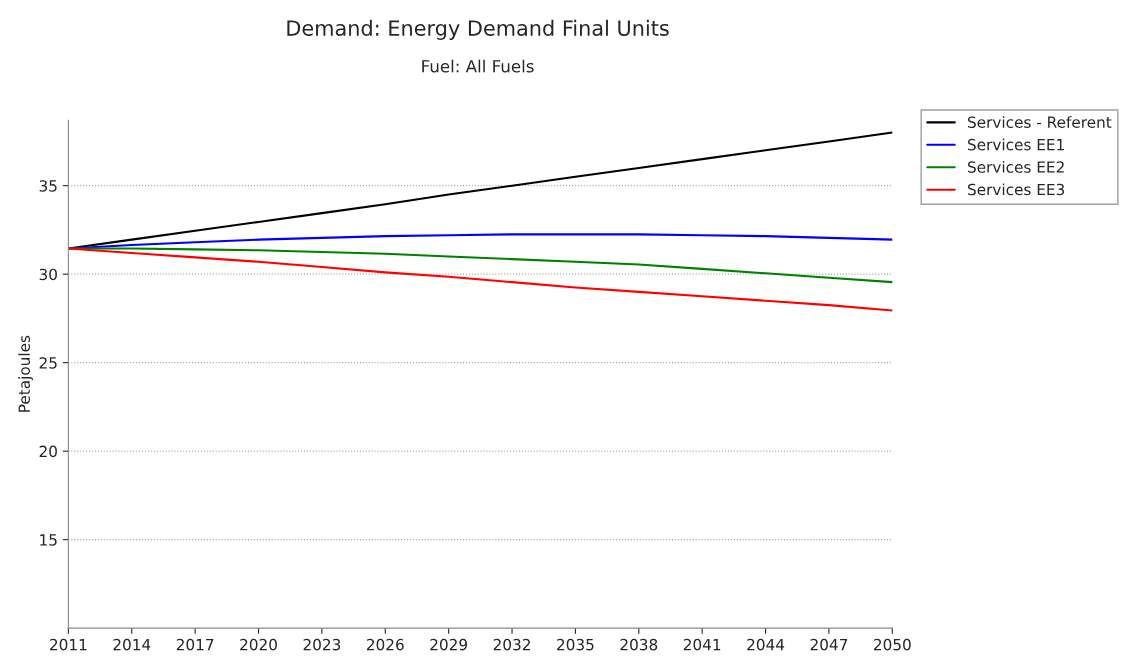  What do you see at coordinates (48, 540) in the screenshot?
I see `y-tick-label: 15` at bounding box center [48, 540].